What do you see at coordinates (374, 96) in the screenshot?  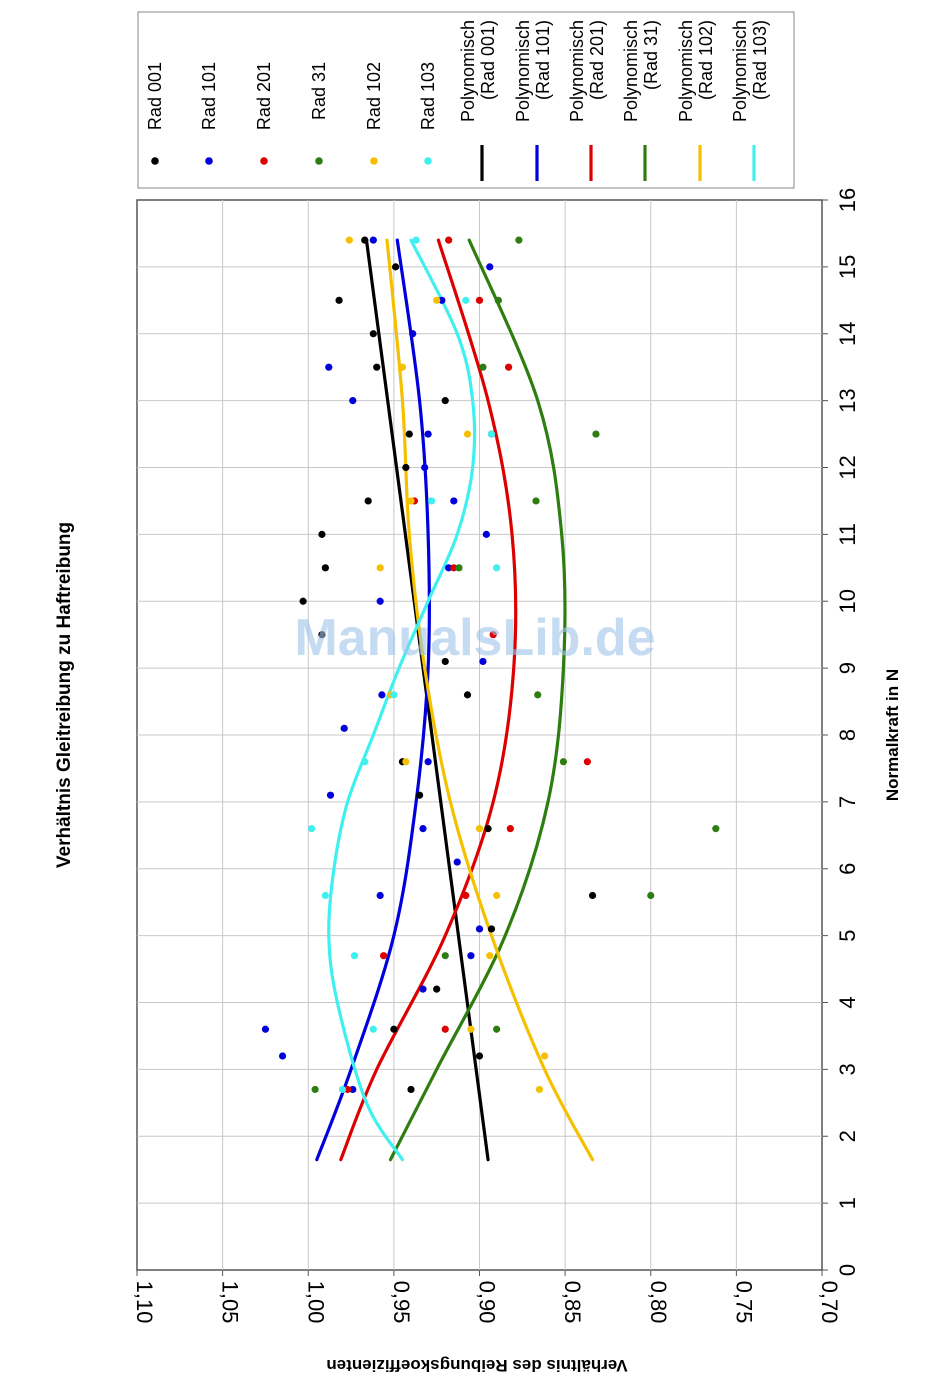 I see `legend-label-rad-102: Rad 102` at bounding box center [374, 96].